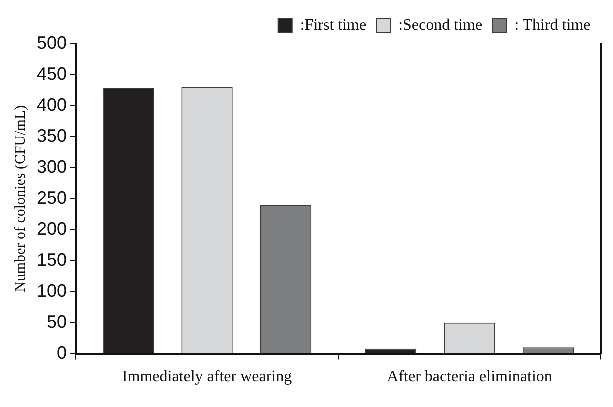 This screenshot has height=407, width=613. Describe the element at coordinates (52, 166) in the screenshot. I see `y-tick-label: 300` at that location.